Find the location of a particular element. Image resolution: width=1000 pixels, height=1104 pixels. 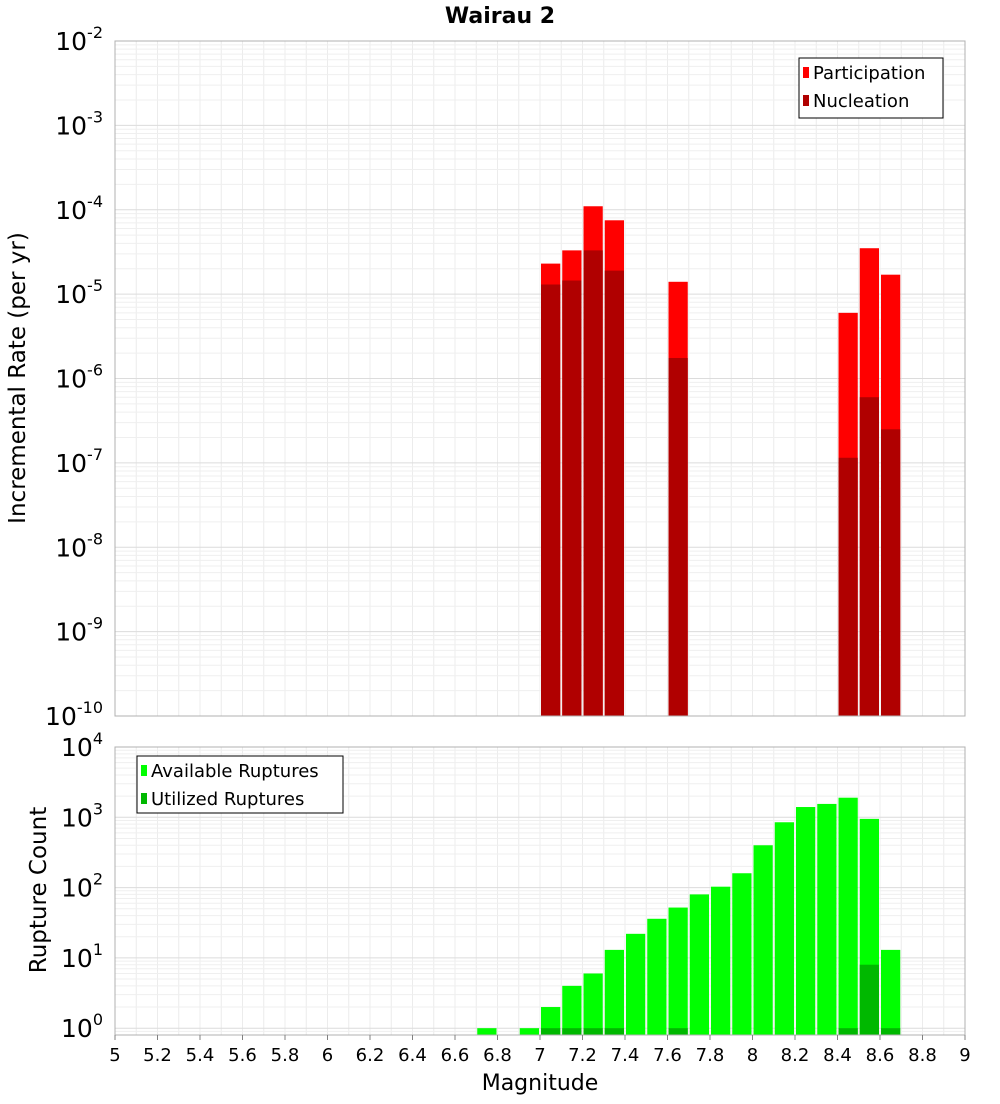

legend: Participation Nucleation is located at coordinates (871, 88).